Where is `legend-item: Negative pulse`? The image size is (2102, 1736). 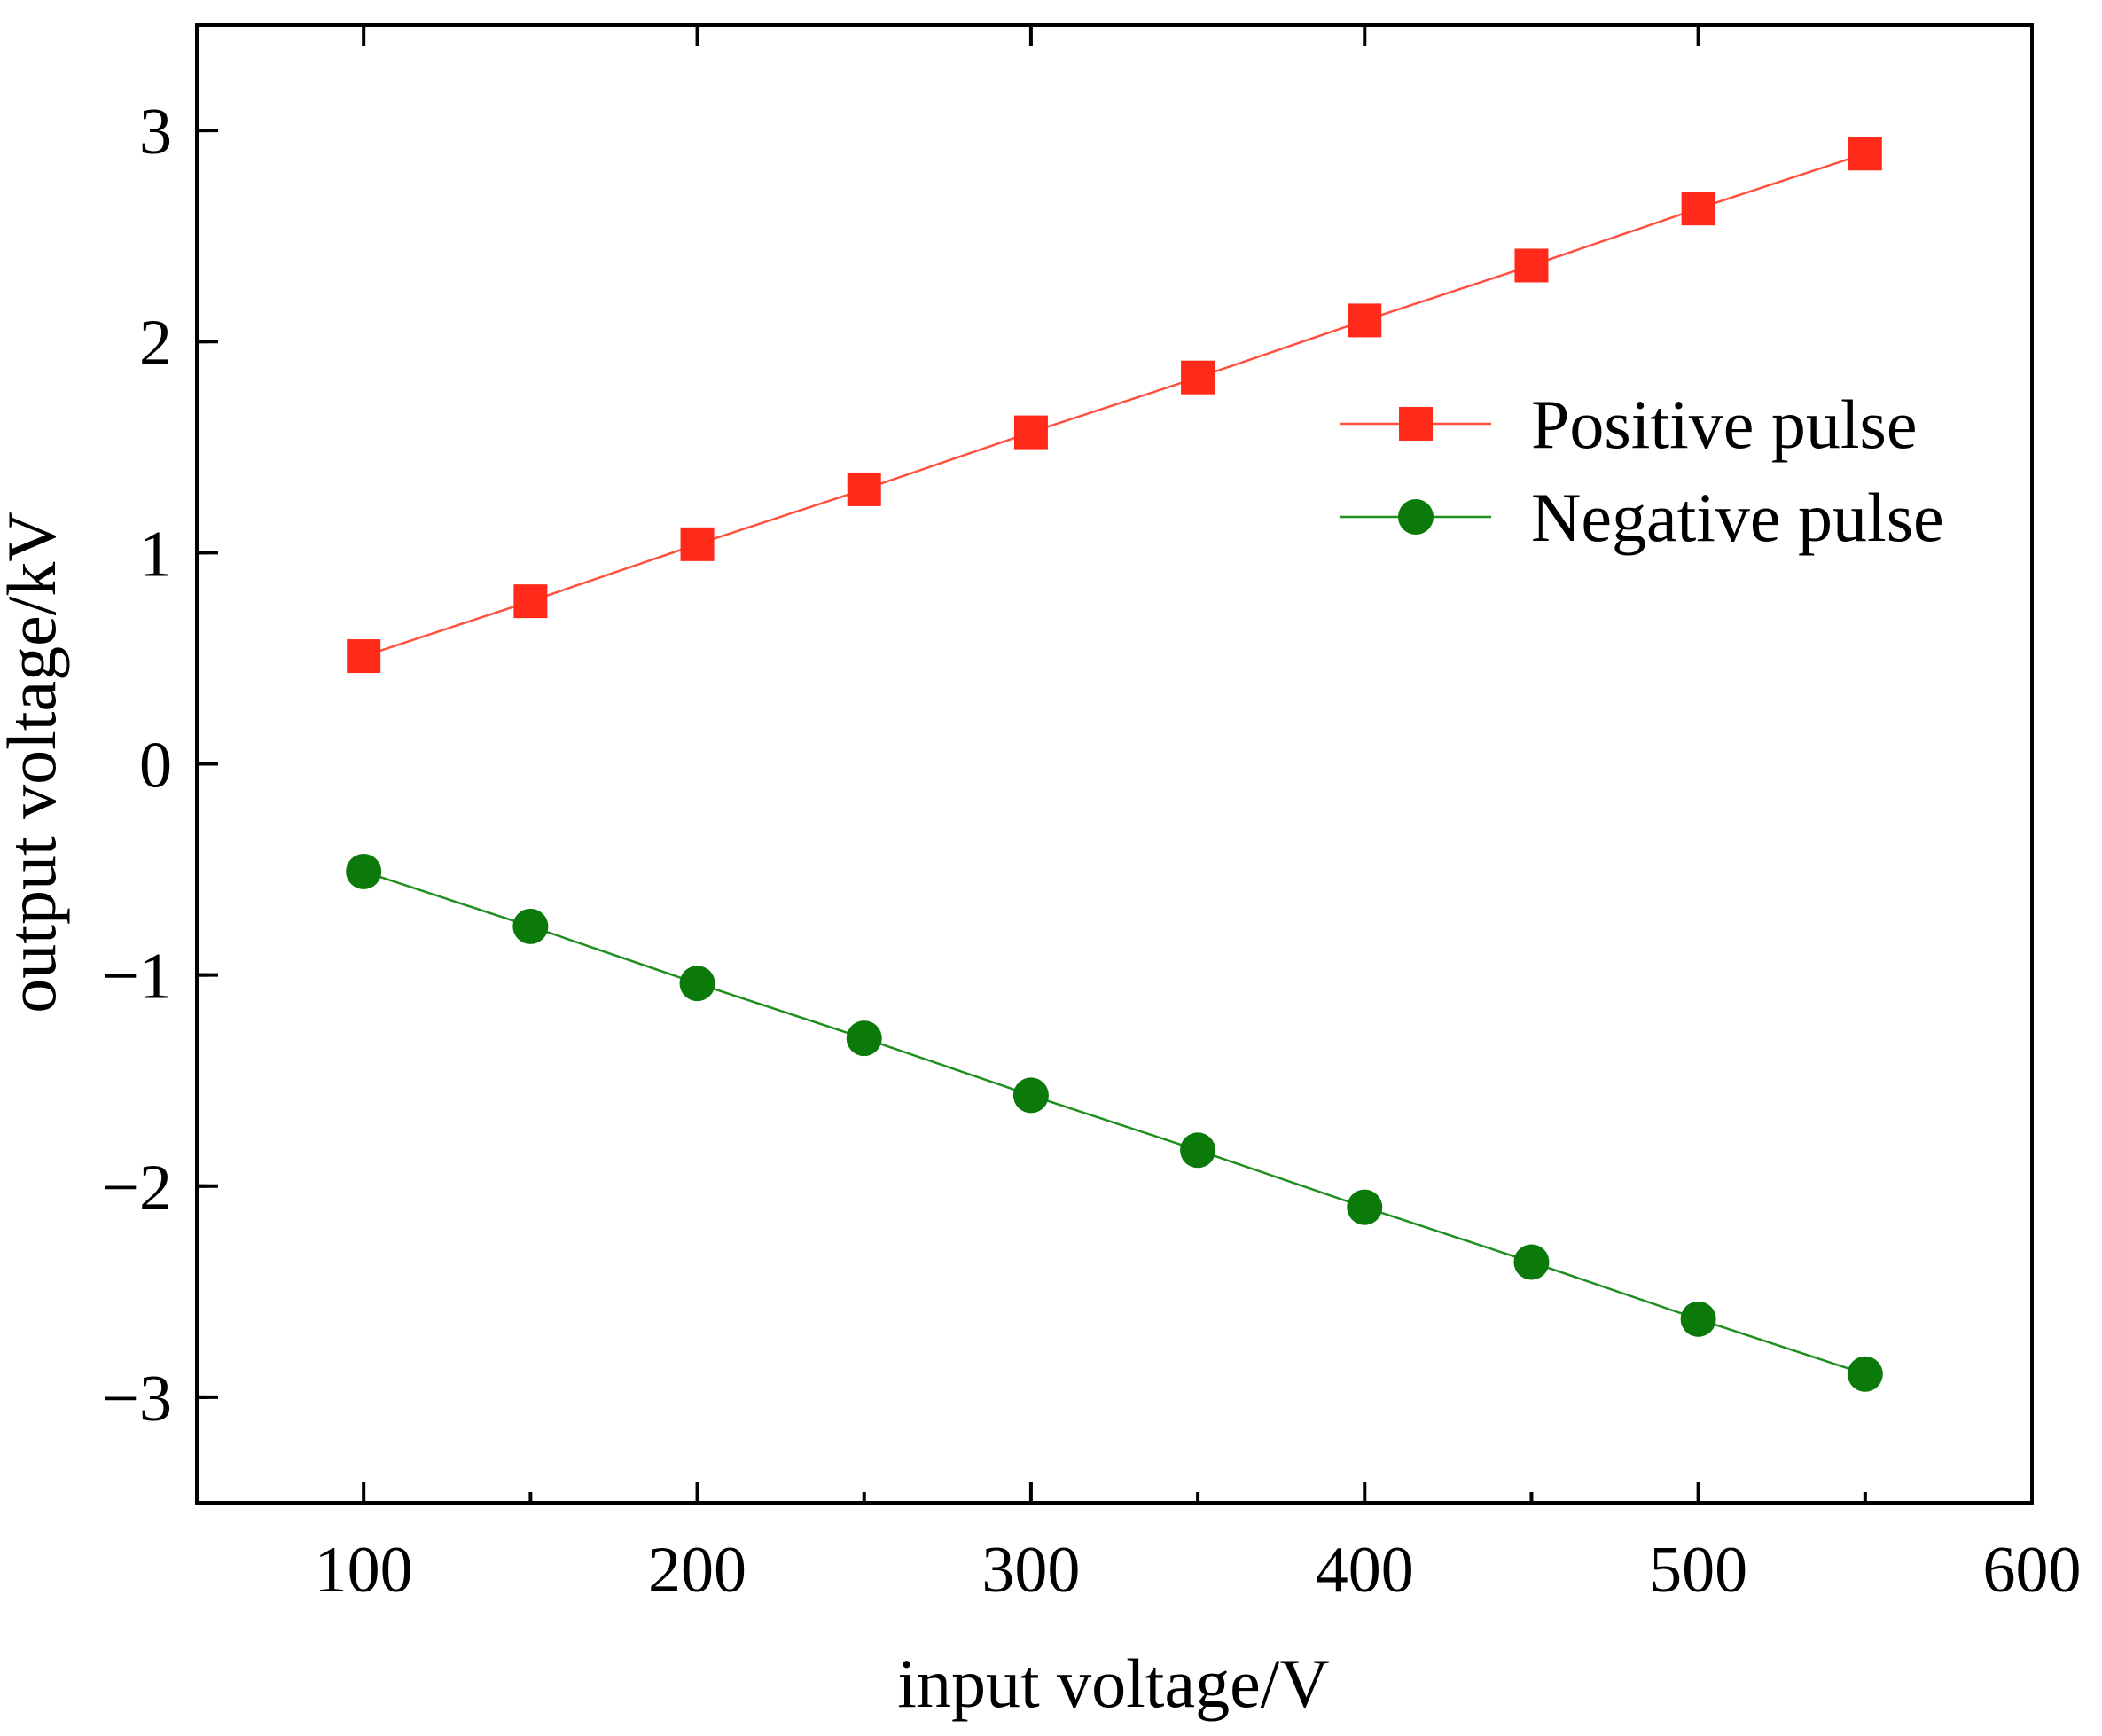
legend-item: Negative pulse is located at coordinates (1642, 517).